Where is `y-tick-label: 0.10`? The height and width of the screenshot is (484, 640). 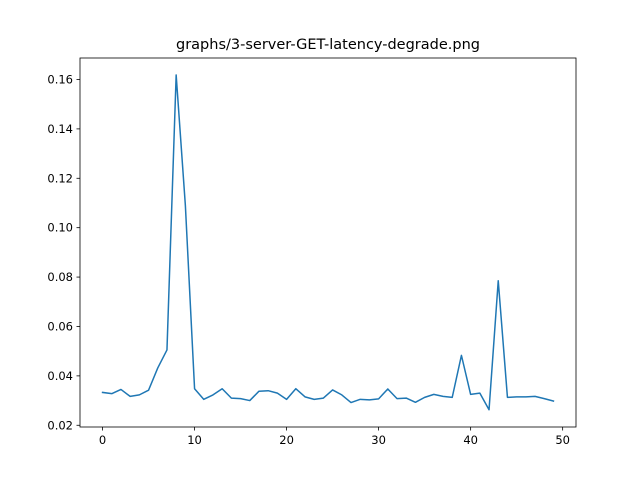 y-tick-label: 0.10 is located at coordinates (60, 228).